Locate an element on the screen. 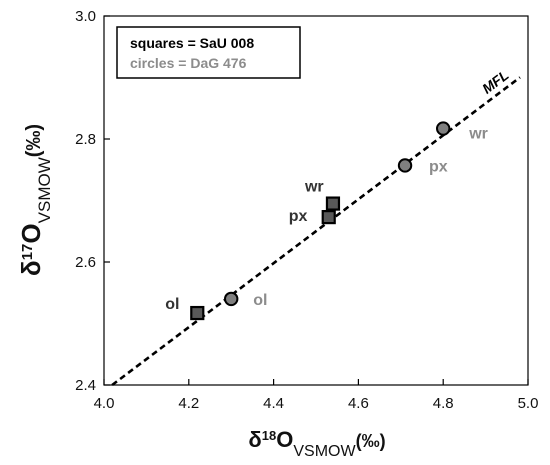 Image resolution: width=550 pixels, height=465 pixels. x-tick-label: 4.0 is located at coordinates (104, 403).